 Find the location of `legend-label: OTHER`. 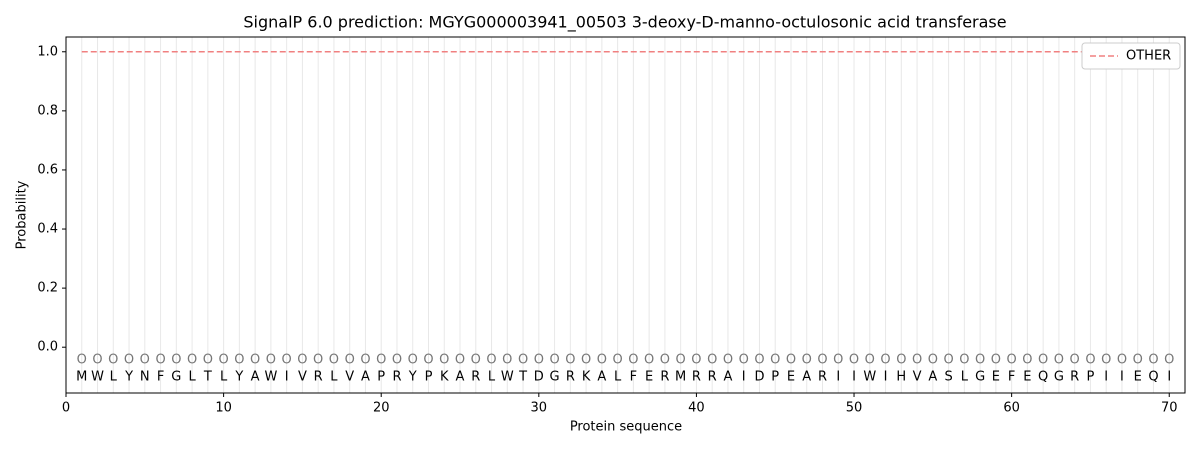

legend-label: OTHER is located at coordinates (1148, 56).